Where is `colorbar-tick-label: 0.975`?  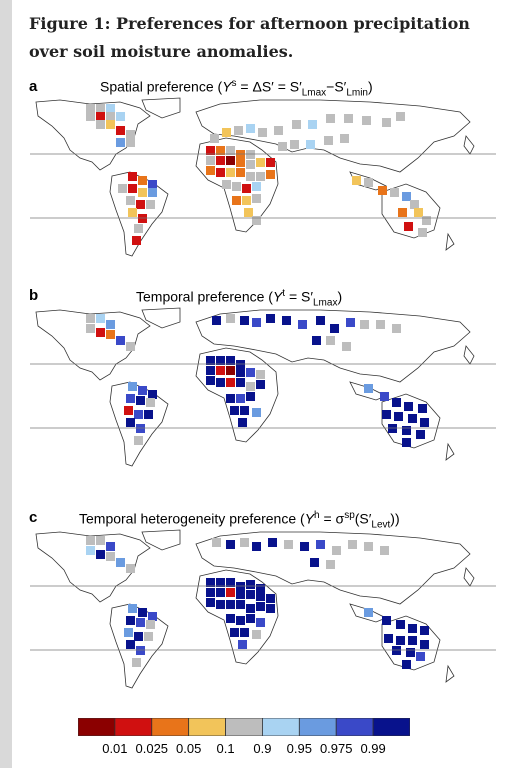 colorbar-tick-label: 0.975 is located at coordinates (336, 748).